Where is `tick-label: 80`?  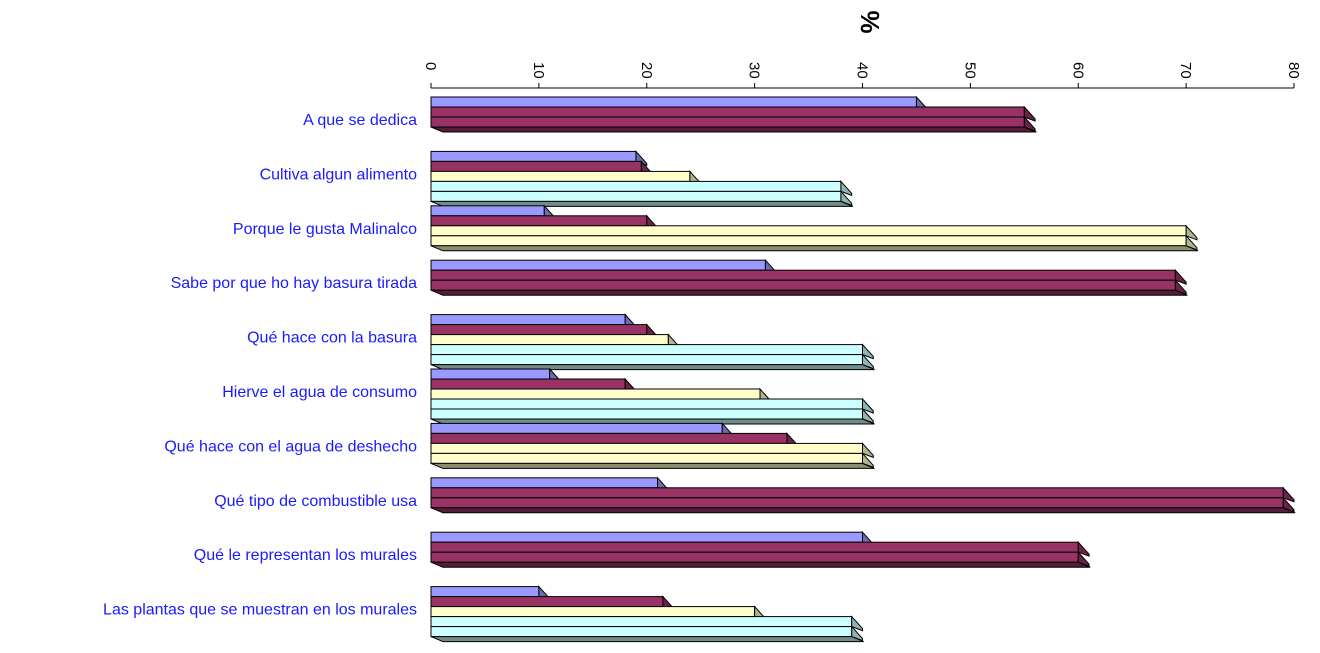 tick-label: 80 is located at coordinates (1293, 70).